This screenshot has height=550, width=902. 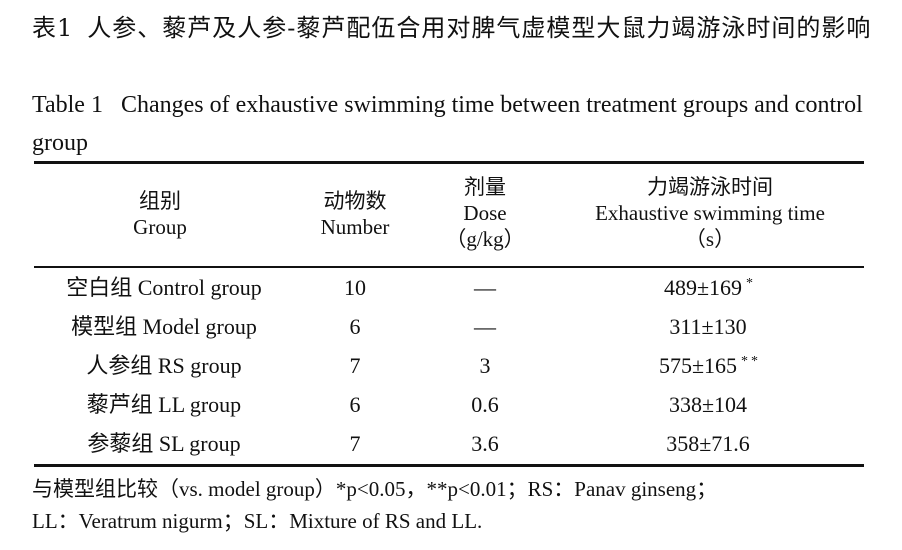 I want to click on row-group: 藜芦组 LL group, so click(x=164, y=404).